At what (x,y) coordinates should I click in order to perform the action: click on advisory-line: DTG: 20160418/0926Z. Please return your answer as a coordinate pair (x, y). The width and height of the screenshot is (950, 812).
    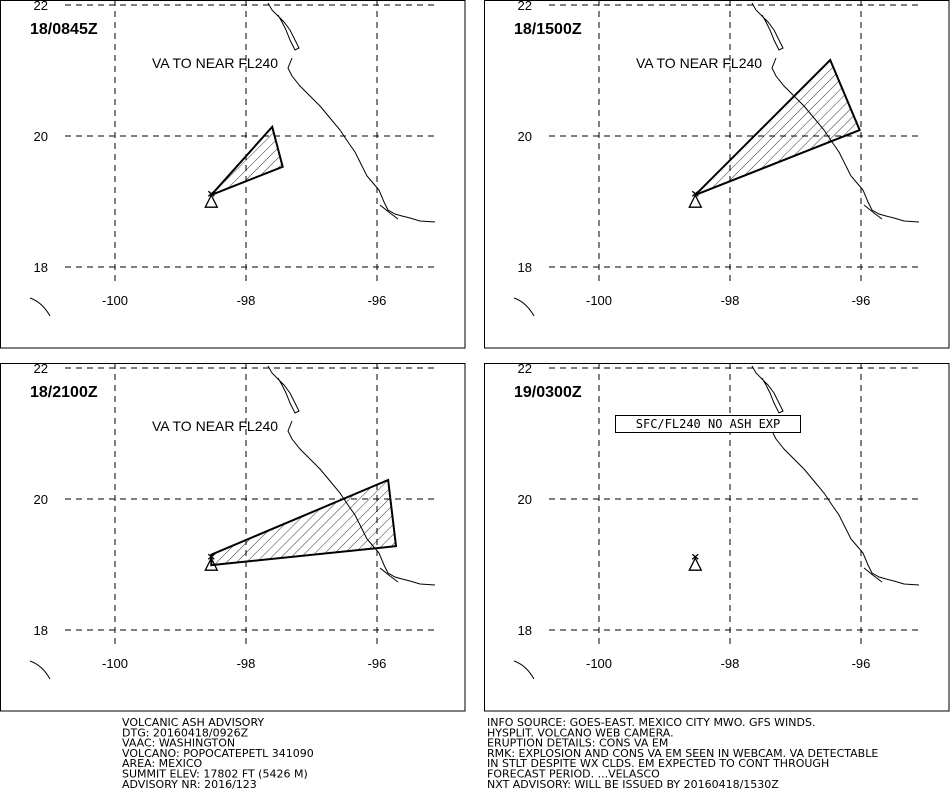
    Looking at the image, I should click on (185, 732).